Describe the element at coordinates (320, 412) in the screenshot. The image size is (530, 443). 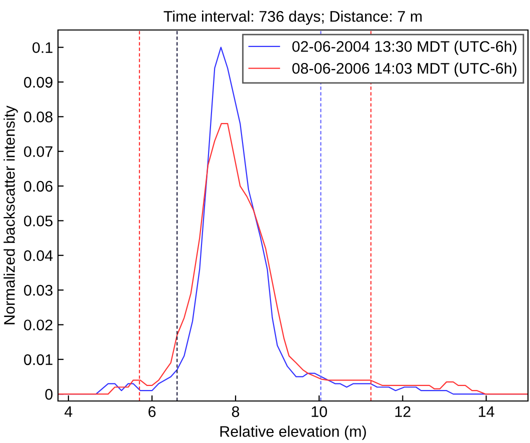
I see `x-tick-label: 10` at that location.